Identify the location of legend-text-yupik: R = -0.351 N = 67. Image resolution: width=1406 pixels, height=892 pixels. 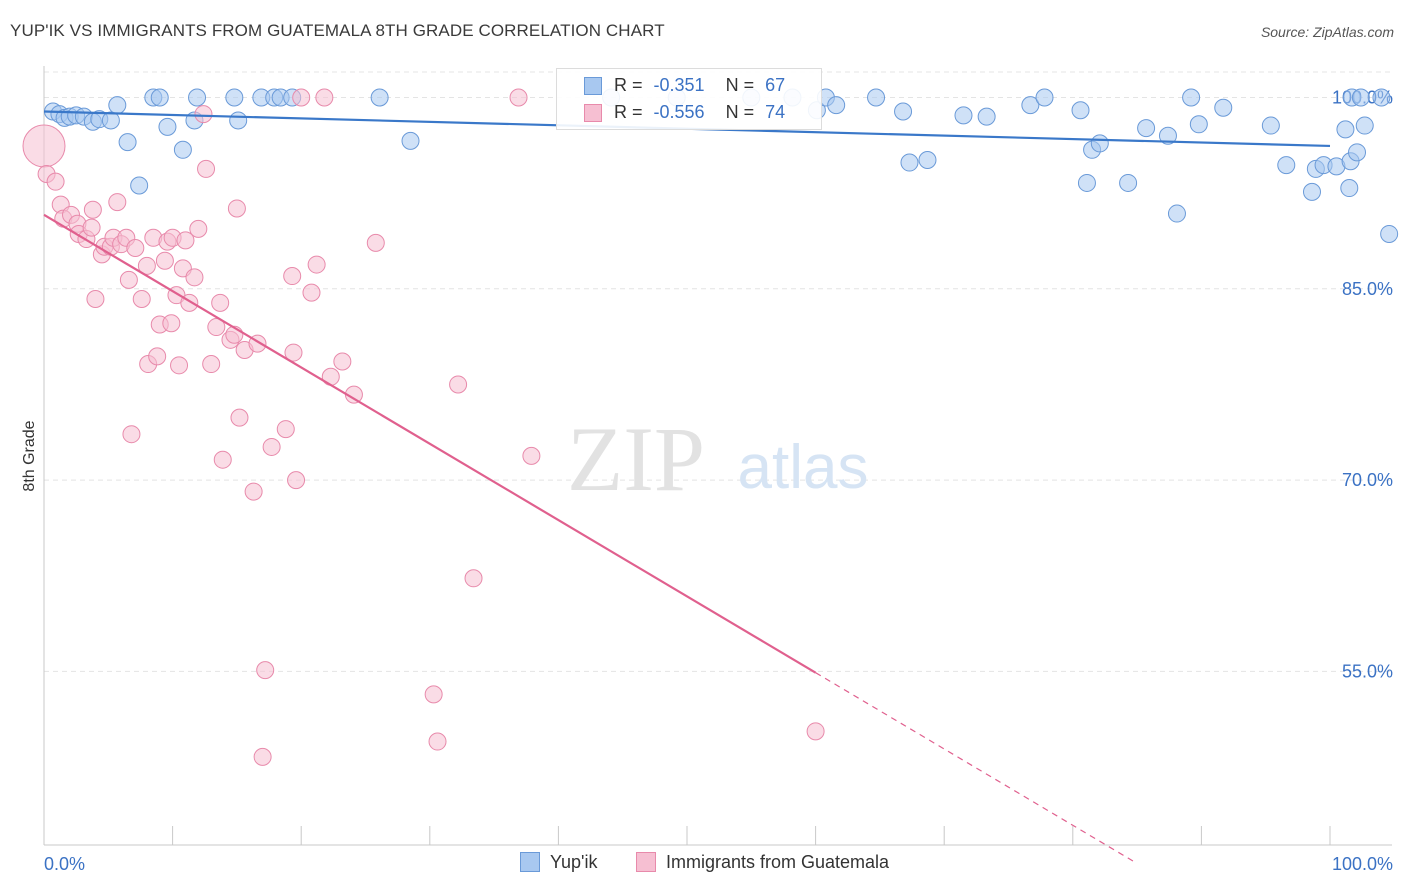
(699, 85).